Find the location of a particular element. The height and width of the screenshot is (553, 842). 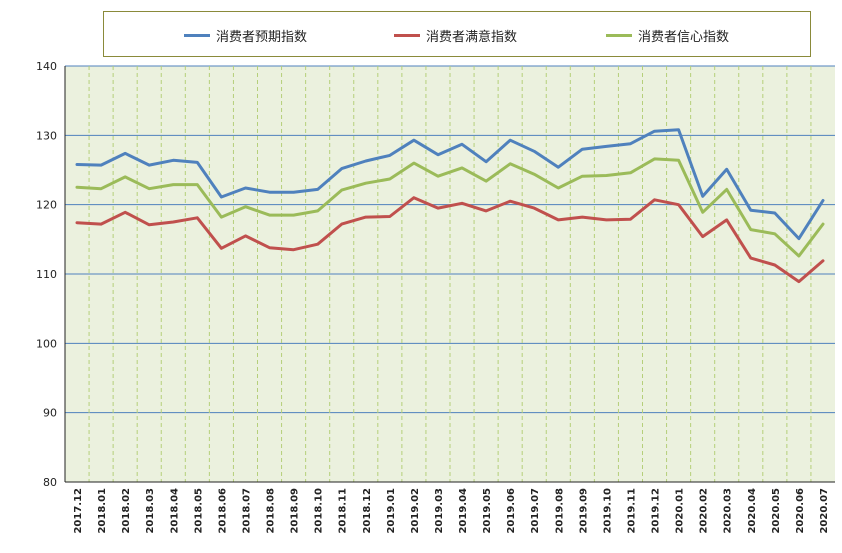

legend-swatch-expectation is located at coordinates (197, 35).